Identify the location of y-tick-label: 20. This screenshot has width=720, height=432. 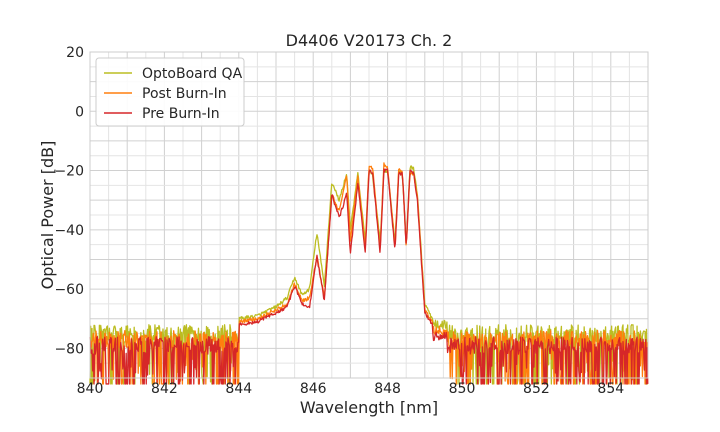
(75, 53).